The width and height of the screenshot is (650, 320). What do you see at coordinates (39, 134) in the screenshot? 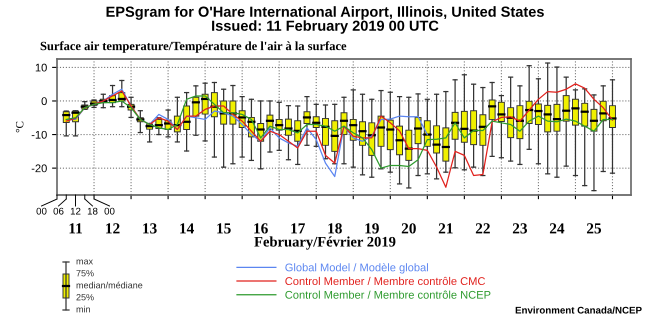
I see `y-tick-label: -10` at bounding box center [39, 134].